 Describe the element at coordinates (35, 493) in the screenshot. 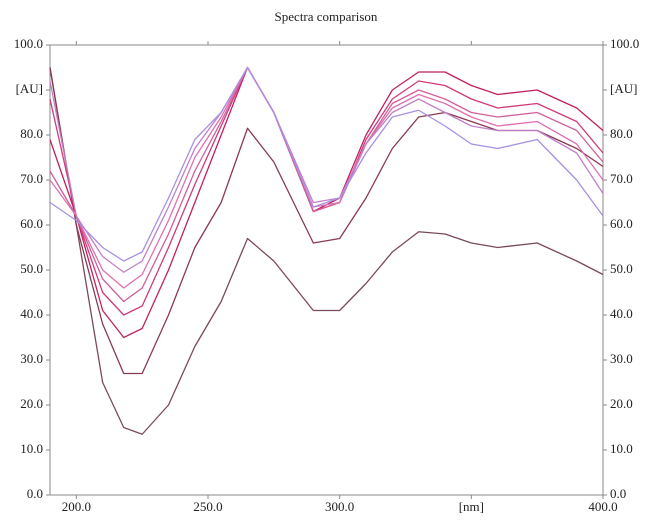

I see `y-tick-label: 0.0` at that location.